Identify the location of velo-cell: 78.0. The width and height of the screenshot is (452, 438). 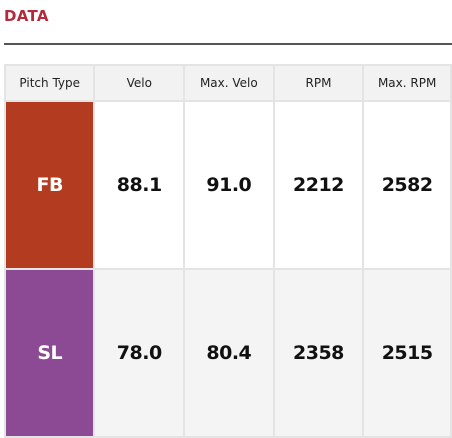
(139, 353).